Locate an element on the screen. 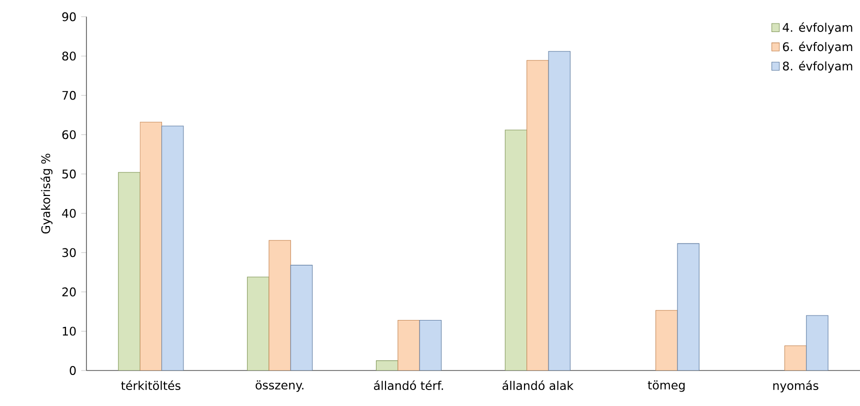 This screenshot has height=406, width=860. y-tick-label: 10 is located at coordinates (69, 331).